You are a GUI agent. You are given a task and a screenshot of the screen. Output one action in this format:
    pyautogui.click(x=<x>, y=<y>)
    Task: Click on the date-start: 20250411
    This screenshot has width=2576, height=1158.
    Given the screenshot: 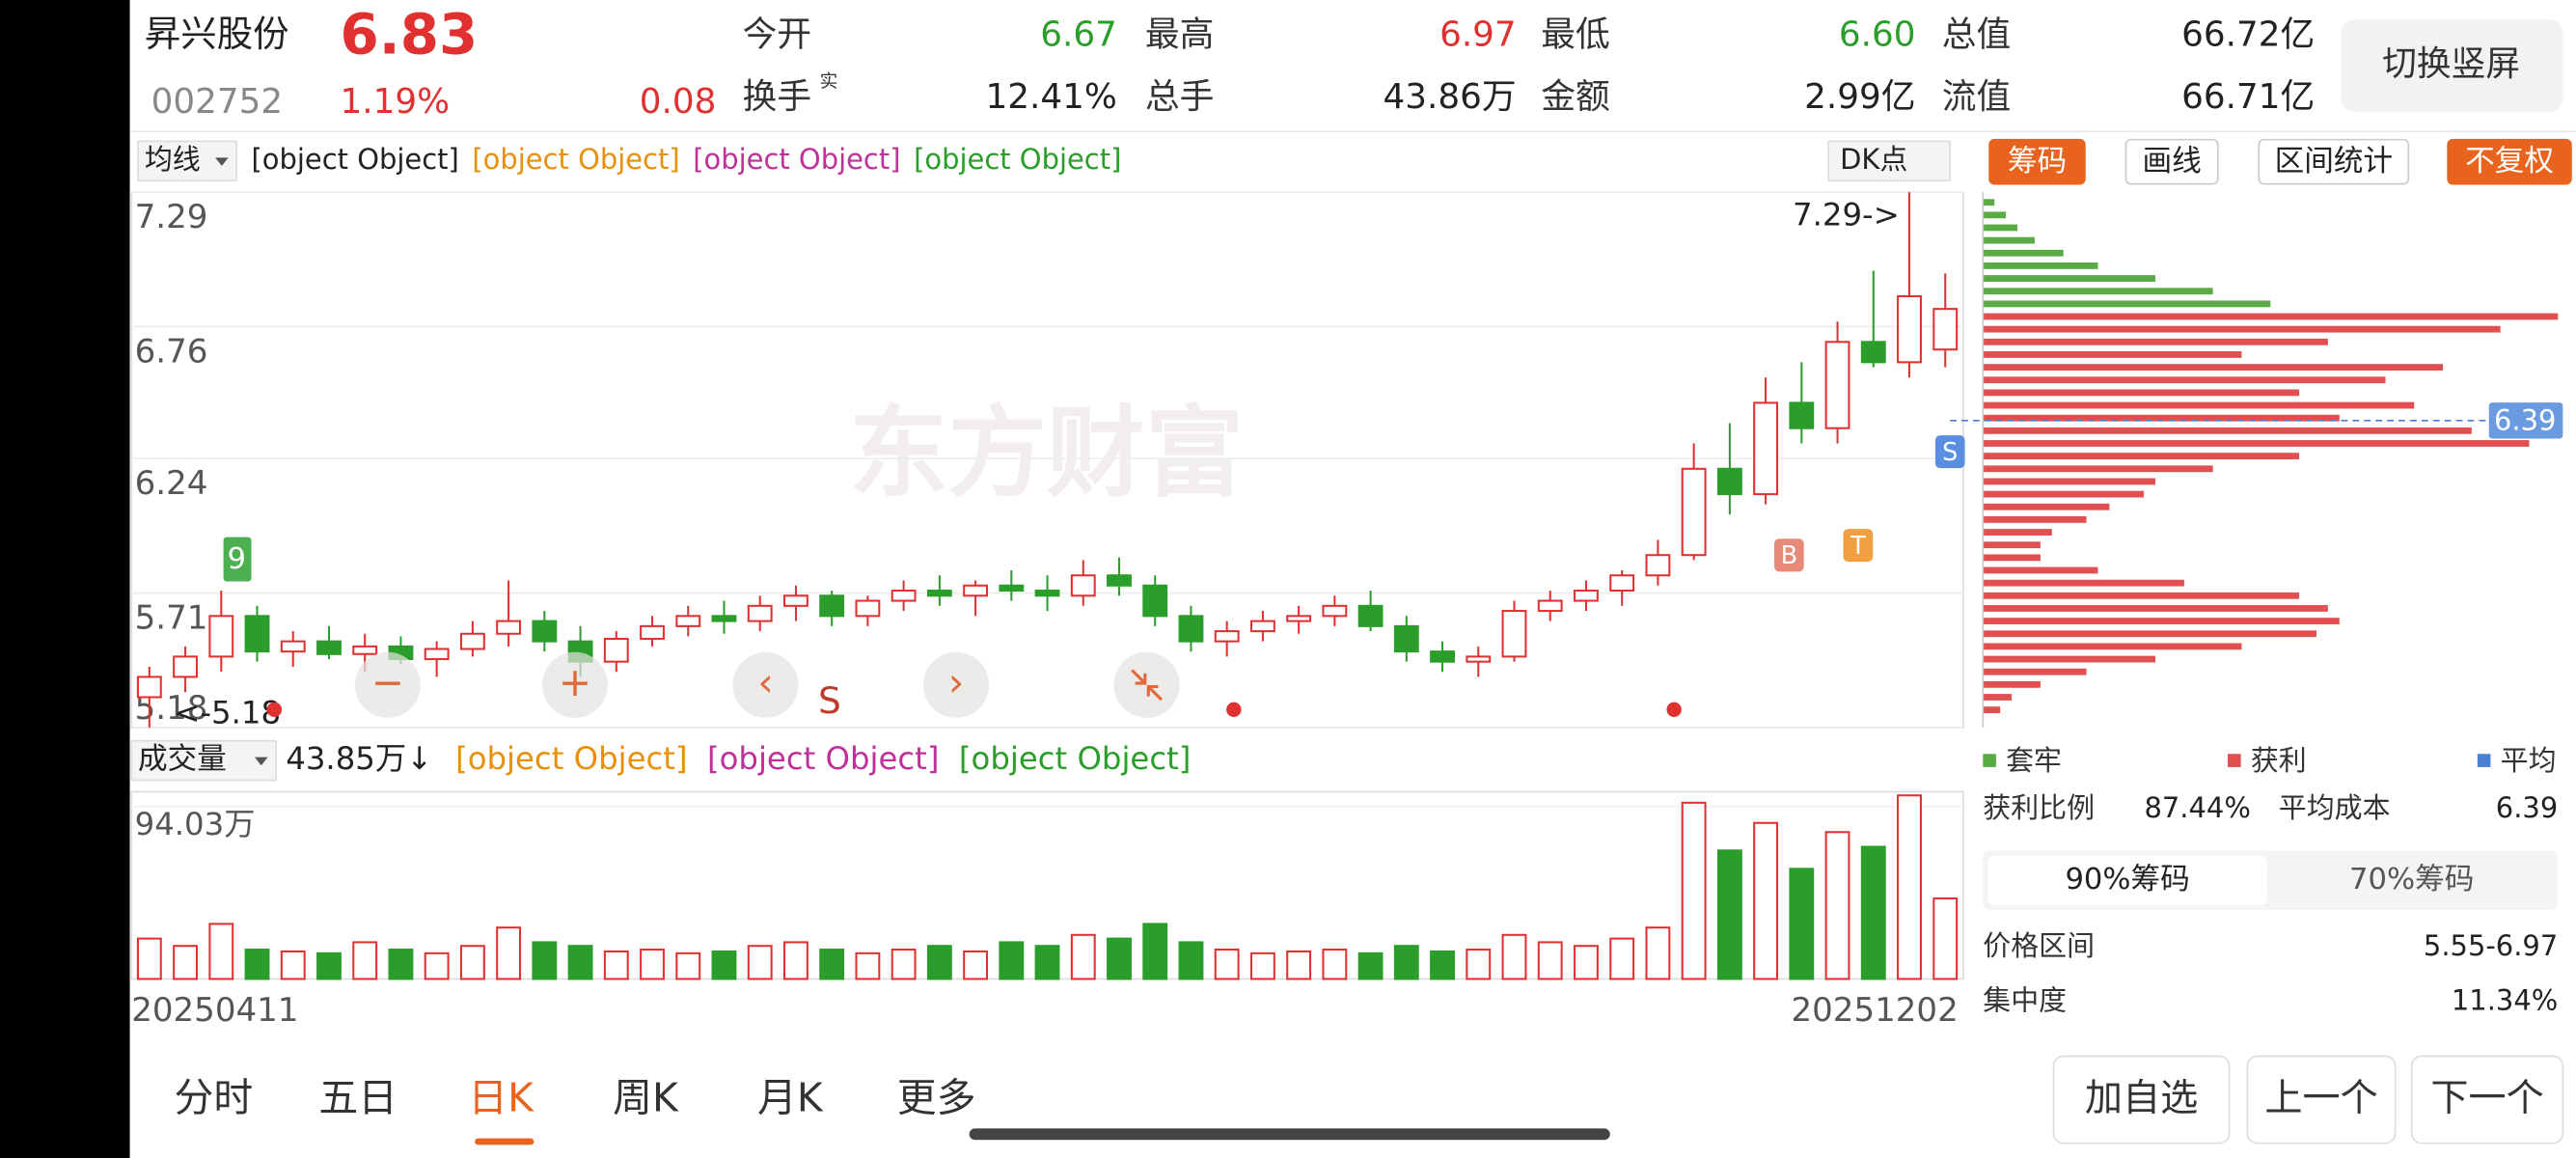 What is the action you would take?
    pyautogui.click(x=215, y=1010)
    